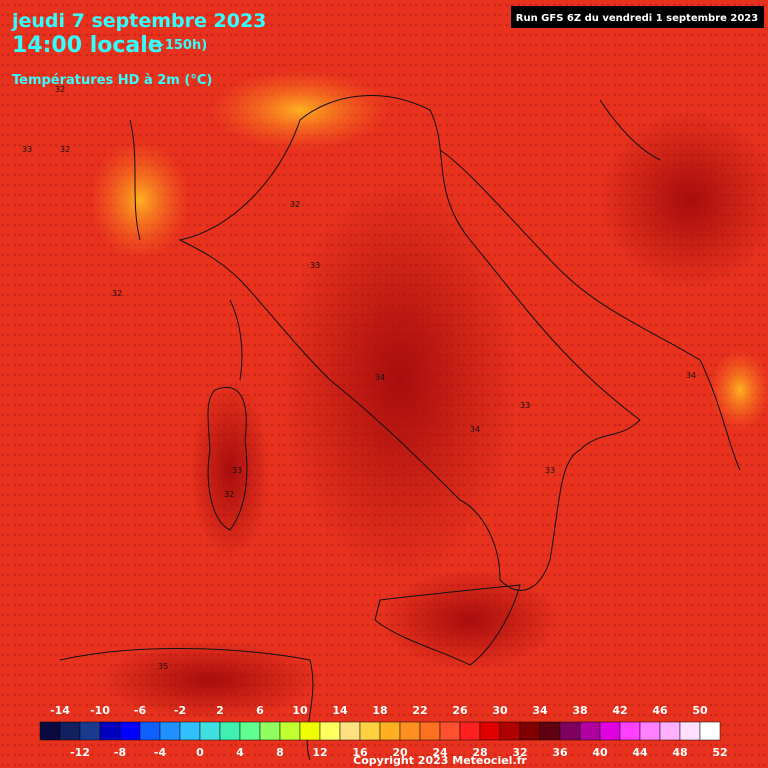 This screenshot has width=768, height=768. What do you see at coordinates (80, 752) in the screenshot?
I see `legend-label: -12` at bounding box center [80, 752].